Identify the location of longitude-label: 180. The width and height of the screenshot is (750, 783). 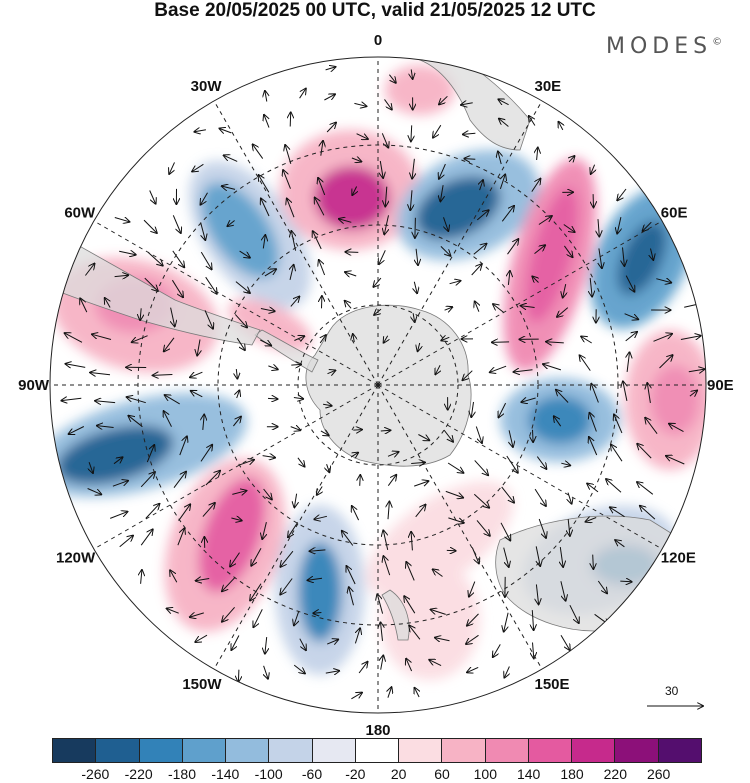
(377, 728).